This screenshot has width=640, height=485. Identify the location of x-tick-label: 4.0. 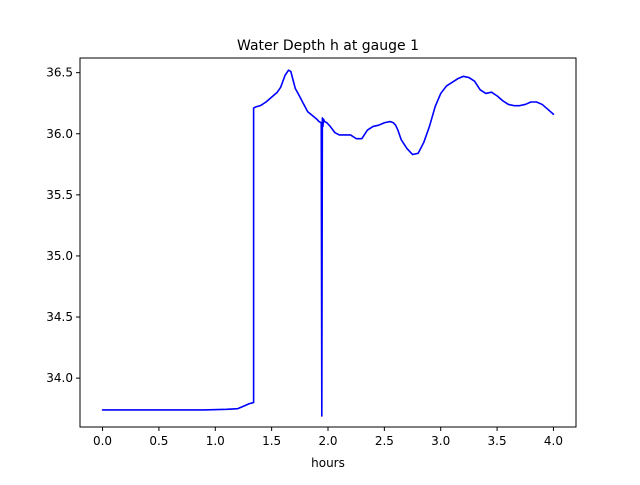
(553, 441).